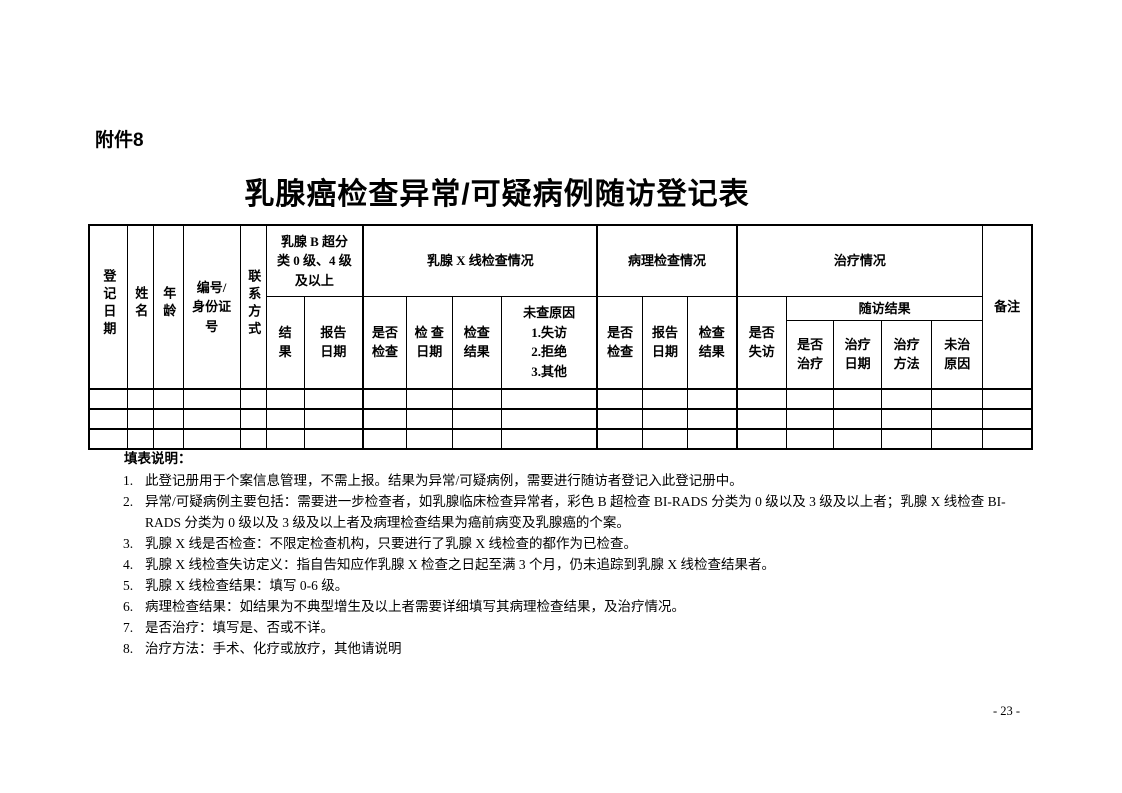 The image size is (1122, 793). I want to click on col-header-id-number: 编号/ 身份证 号, so click(211, 306).